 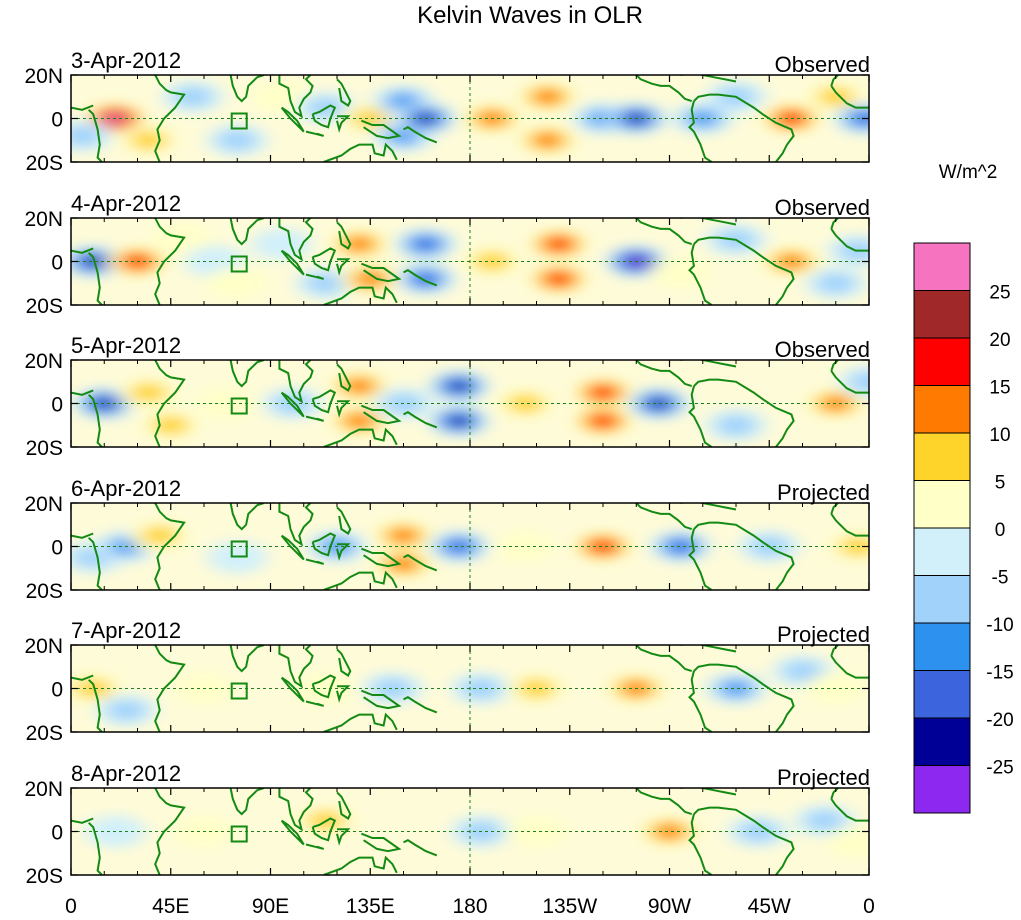 I want to click on coastlines, so click(x=470, y=831).